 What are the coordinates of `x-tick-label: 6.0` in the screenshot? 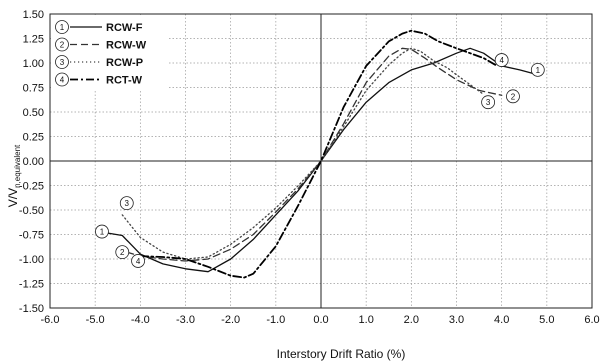 It's located at (591, 320).